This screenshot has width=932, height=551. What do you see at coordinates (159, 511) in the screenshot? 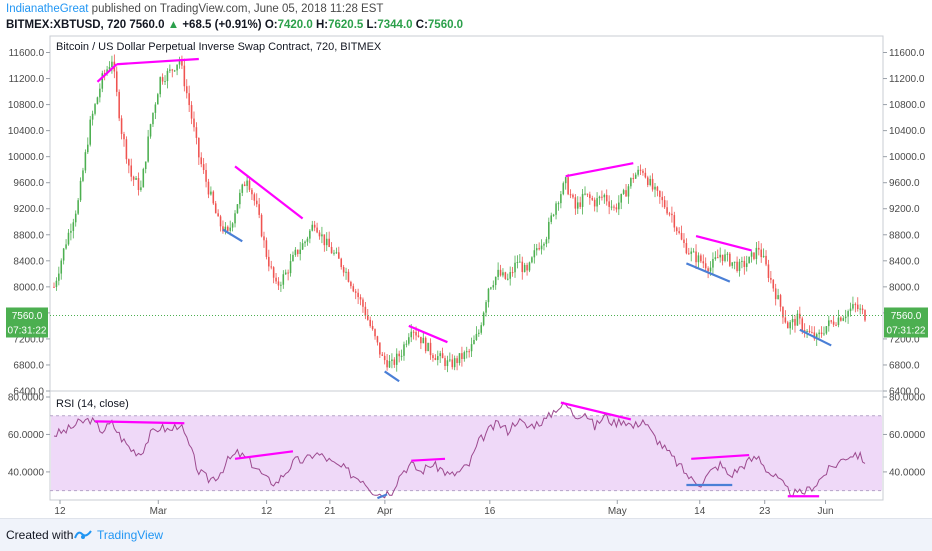
I see `x-axis-label: Mar` at bounding box center [159, 511].